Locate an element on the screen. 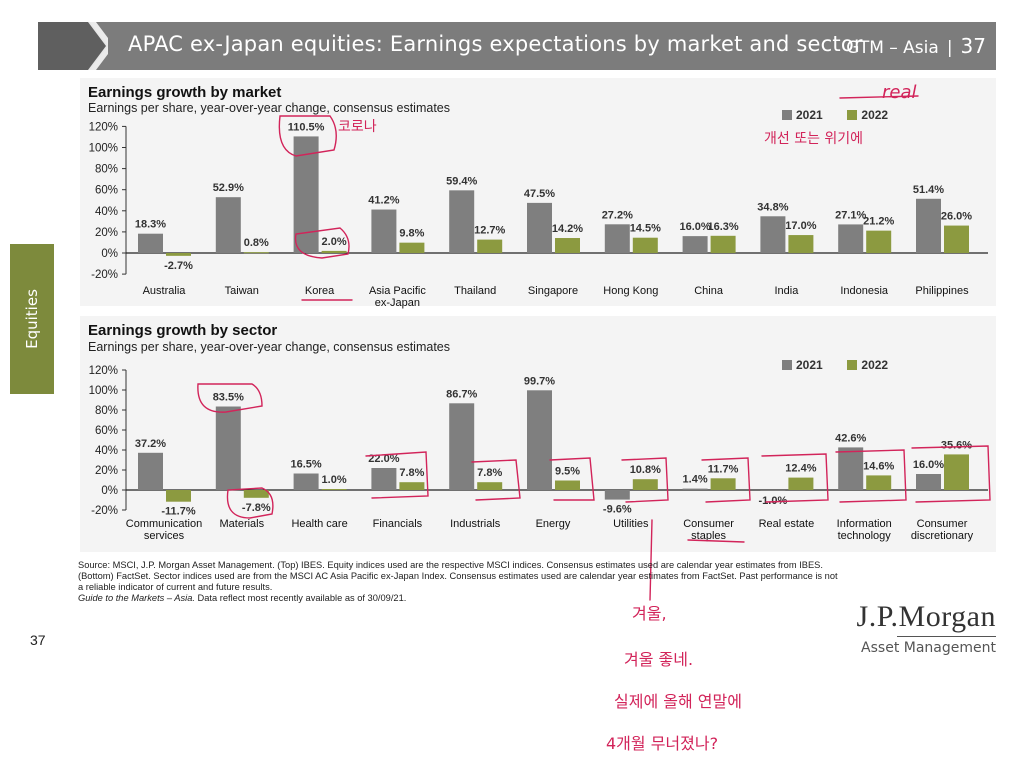  korea-2022-circle is located at coordinates (322, 243).